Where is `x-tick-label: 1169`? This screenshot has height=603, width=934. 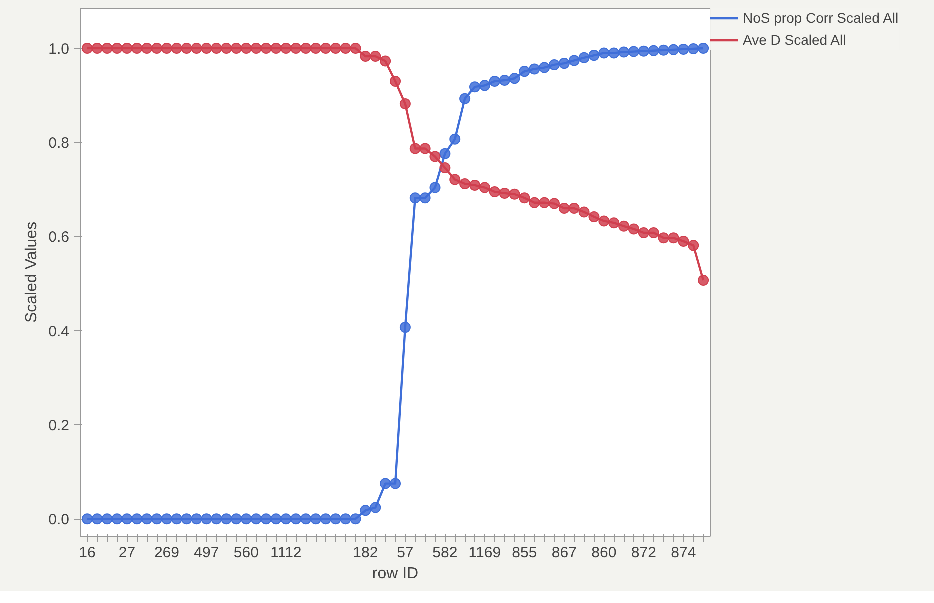
x-tick-label: 1169 is located at coordinates (485, 553).